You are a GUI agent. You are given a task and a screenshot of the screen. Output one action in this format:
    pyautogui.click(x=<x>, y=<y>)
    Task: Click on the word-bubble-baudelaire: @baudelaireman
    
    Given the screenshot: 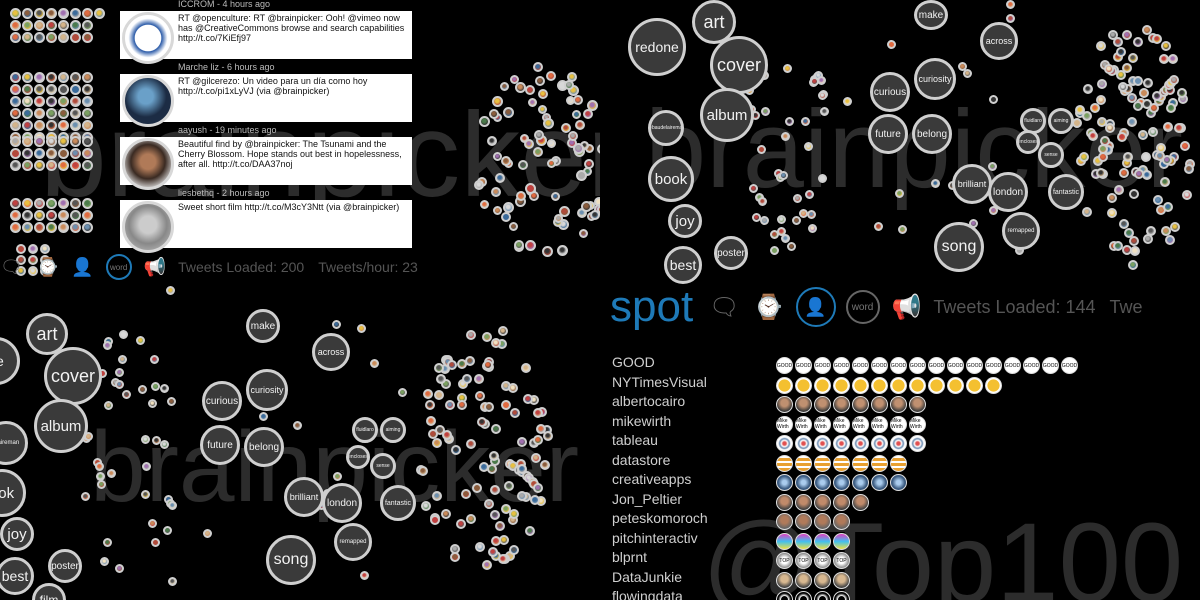 What is the action you would take?
    pyautogui.click(x=666, y=128)
    